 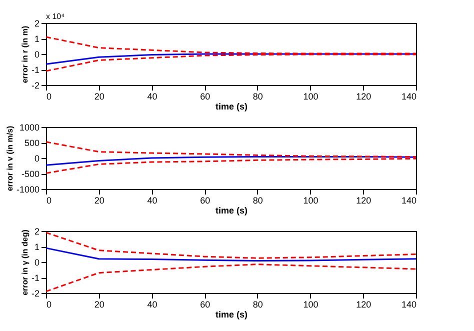 I want to click on text: x 10⁴, so click(x=56, y=16).